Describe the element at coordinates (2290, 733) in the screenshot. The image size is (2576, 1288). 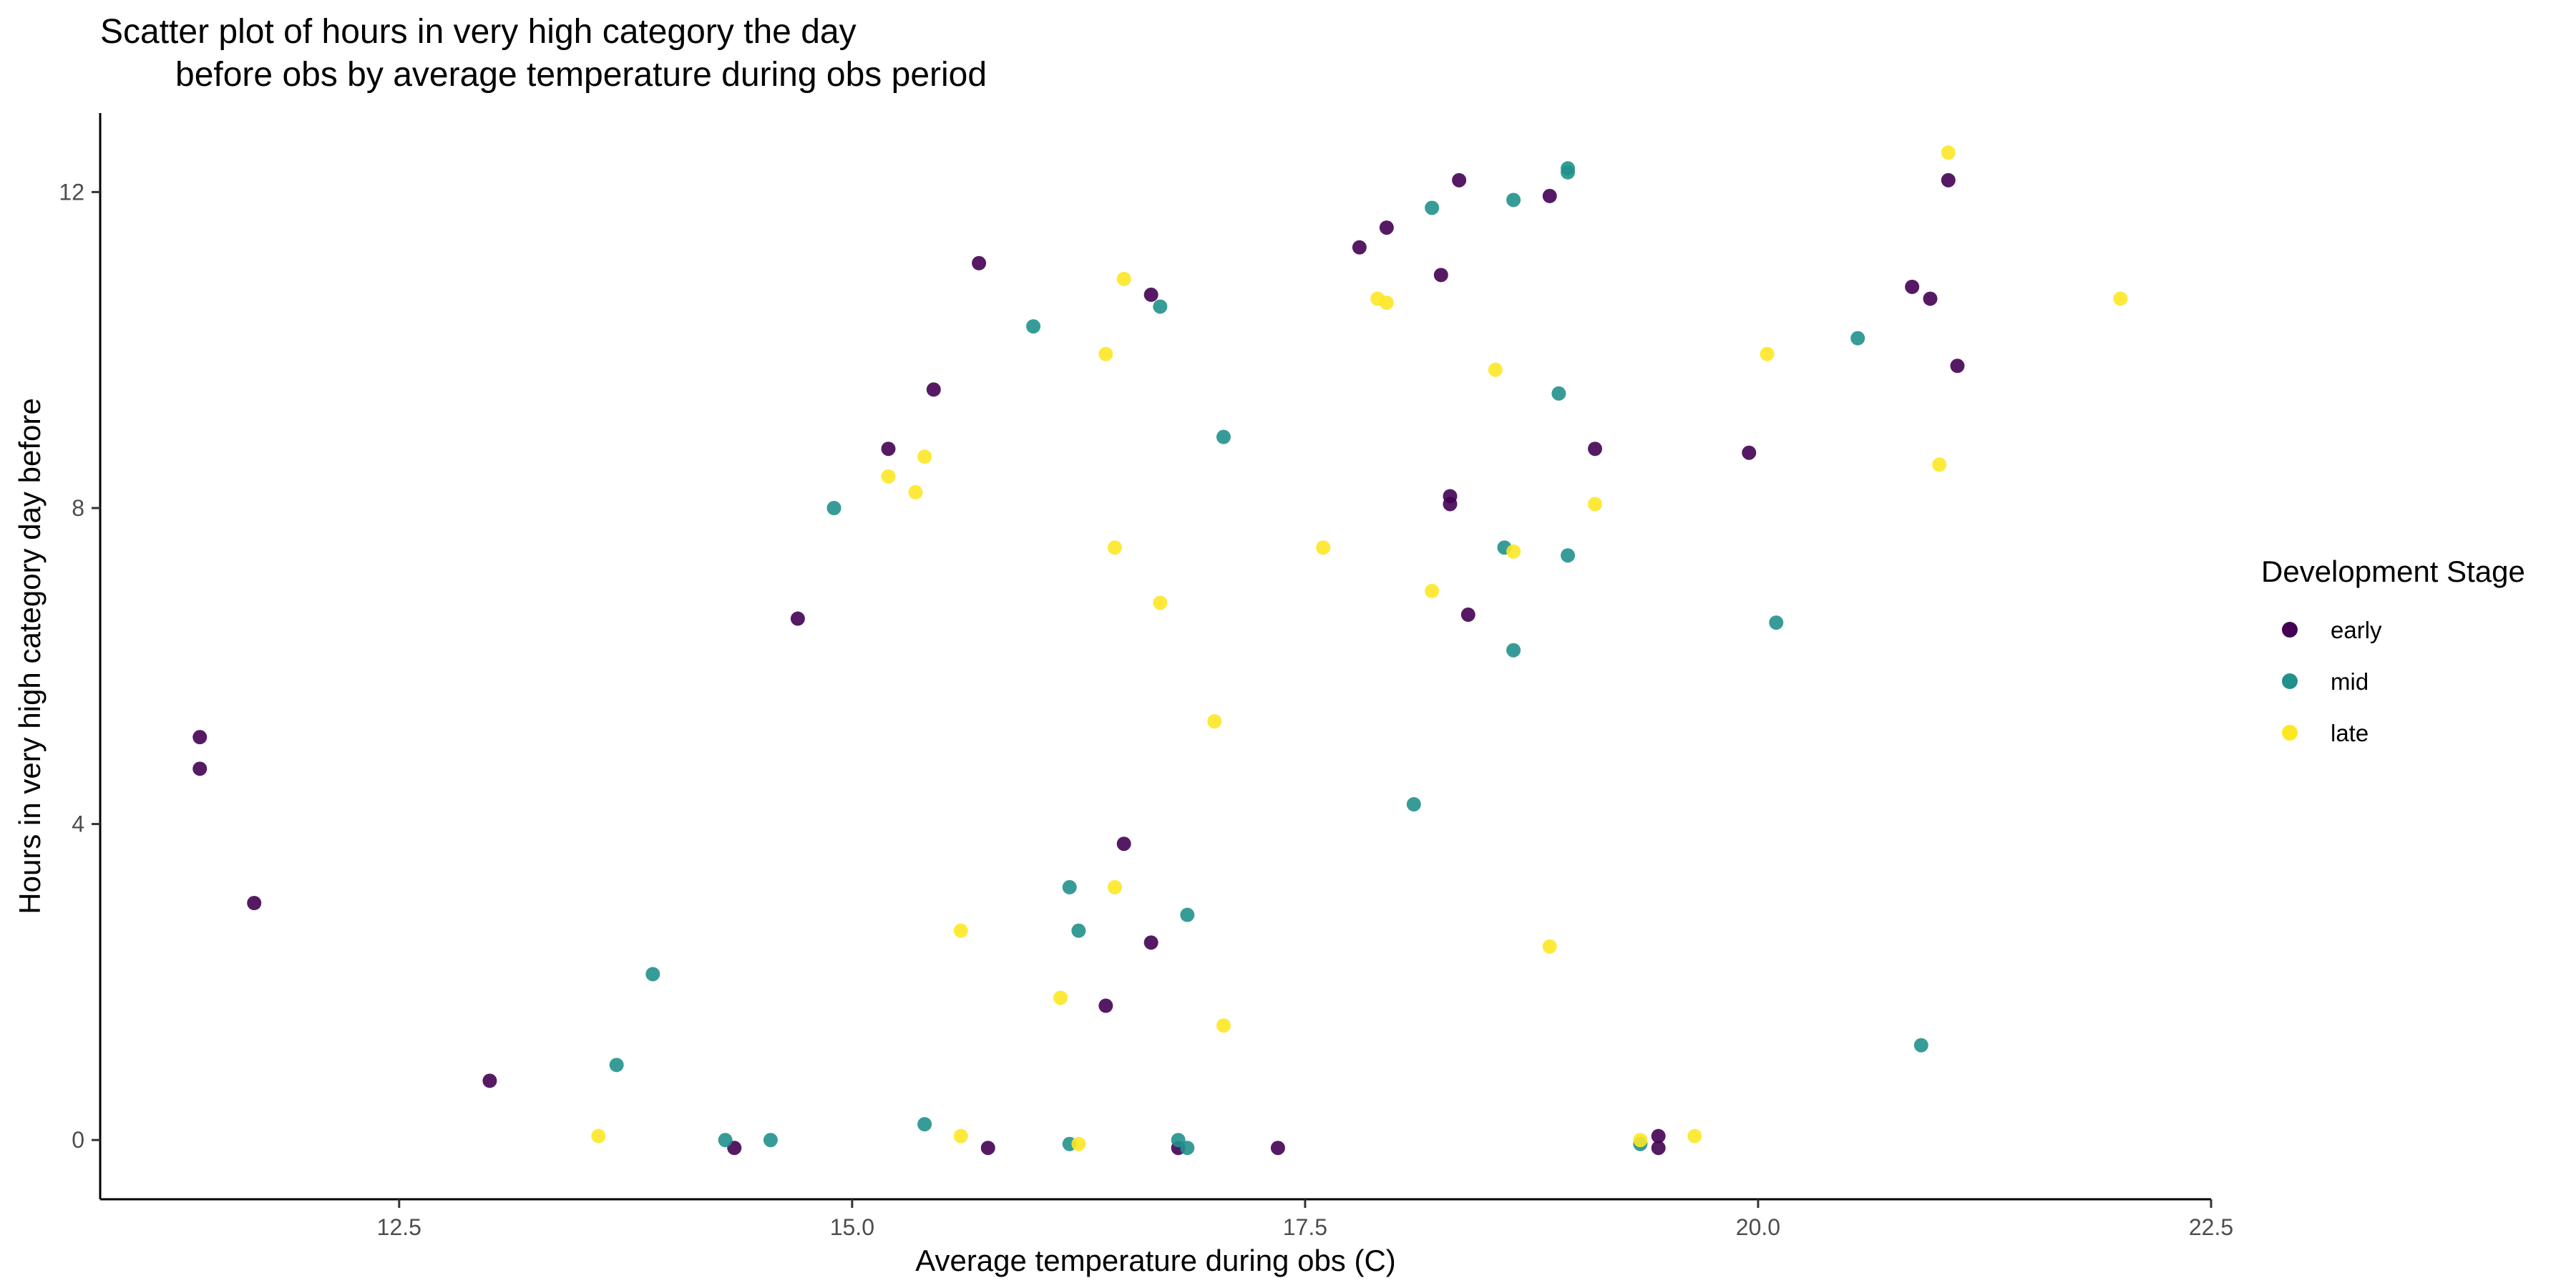
I see `legend-key-late` at that location.